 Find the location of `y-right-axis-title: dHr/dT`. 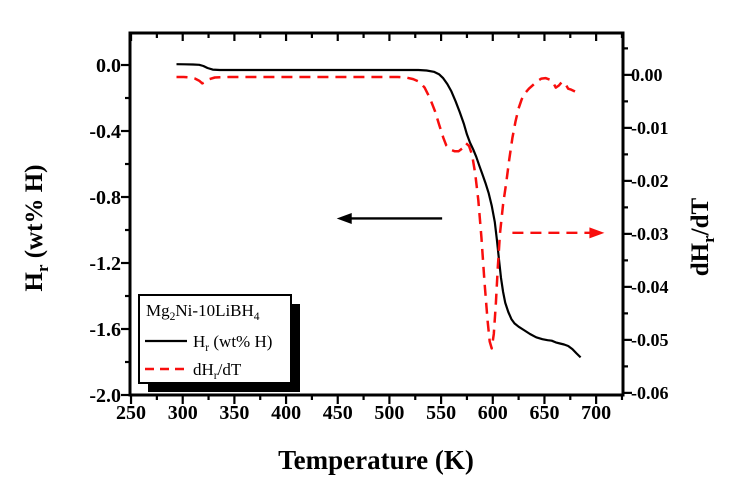

y-right-axis-title: dHr/dT is located at coordinates (702, 236).